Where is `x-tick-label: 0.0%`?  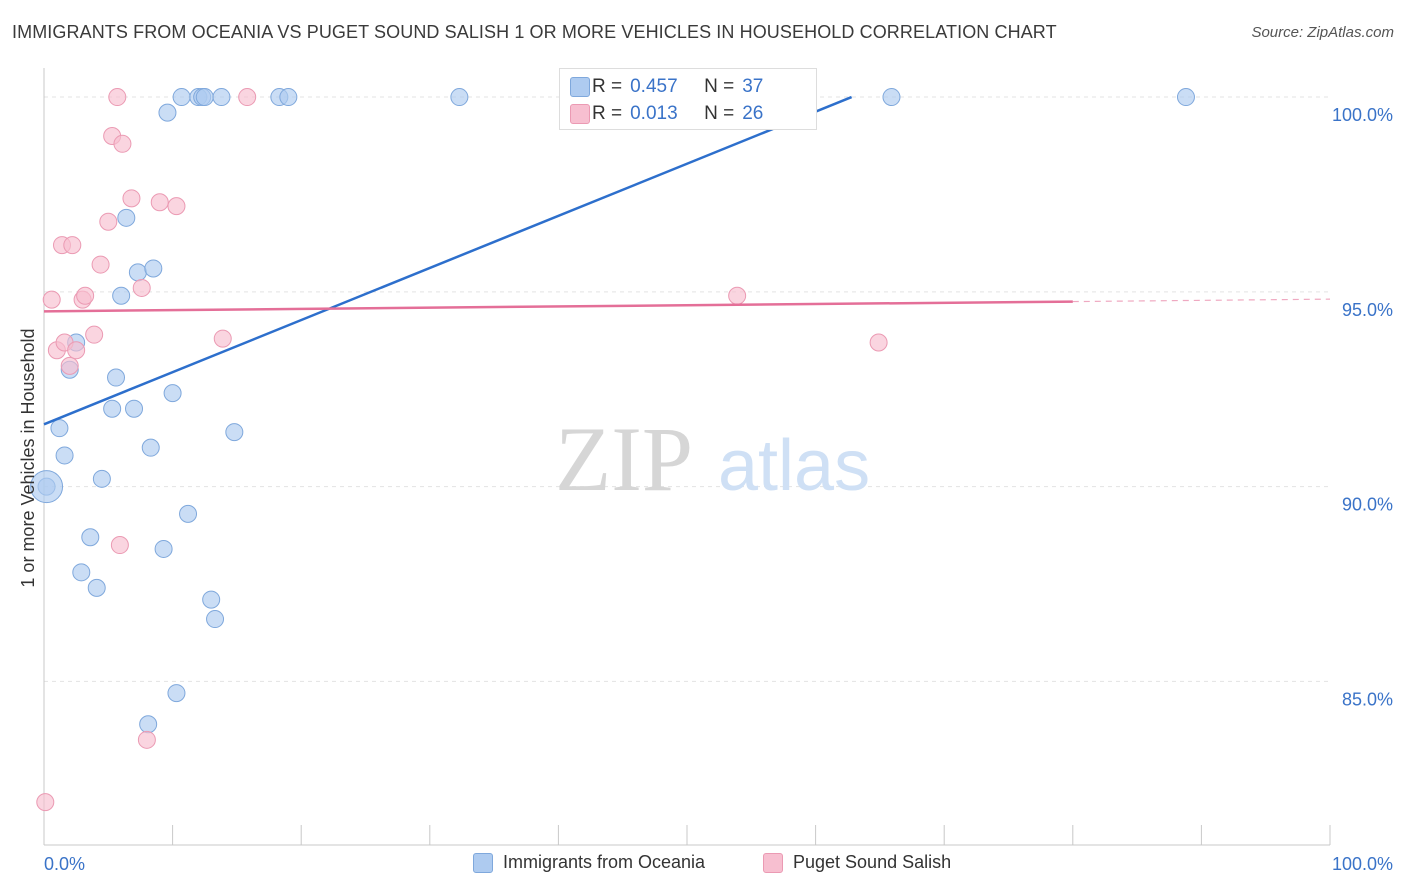
x-tick-label: 0.0% is located at coordinates (64, 864).